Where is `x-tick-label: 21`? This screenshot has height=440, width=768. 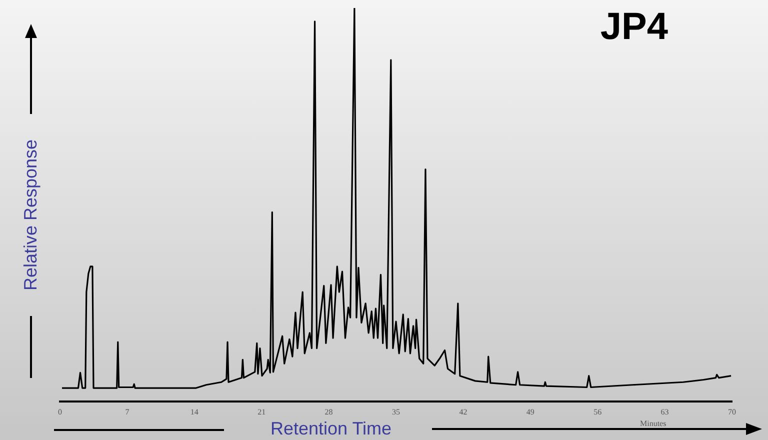
x-tick-label: 21 is located at coordinates (262, 411).